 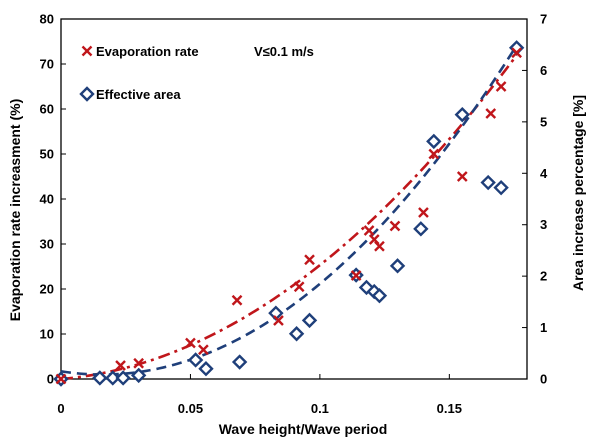 I want to click on x-tick-label: 0, so click(x=60, y=408).